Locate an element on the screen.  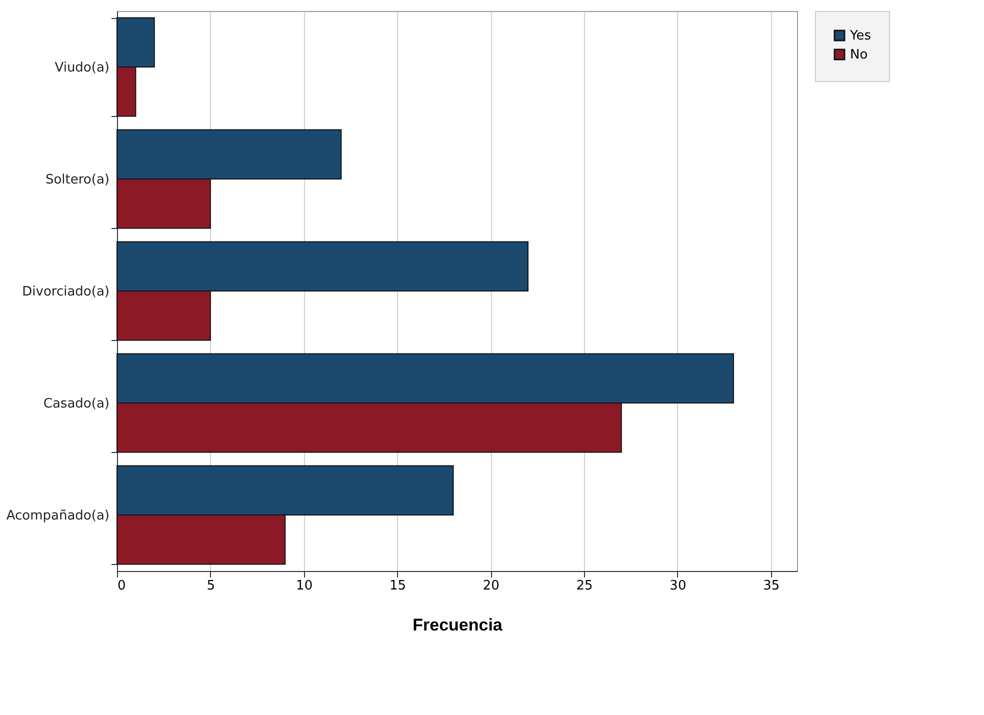
legend-label: Yes is located at coordinates (860, 36).